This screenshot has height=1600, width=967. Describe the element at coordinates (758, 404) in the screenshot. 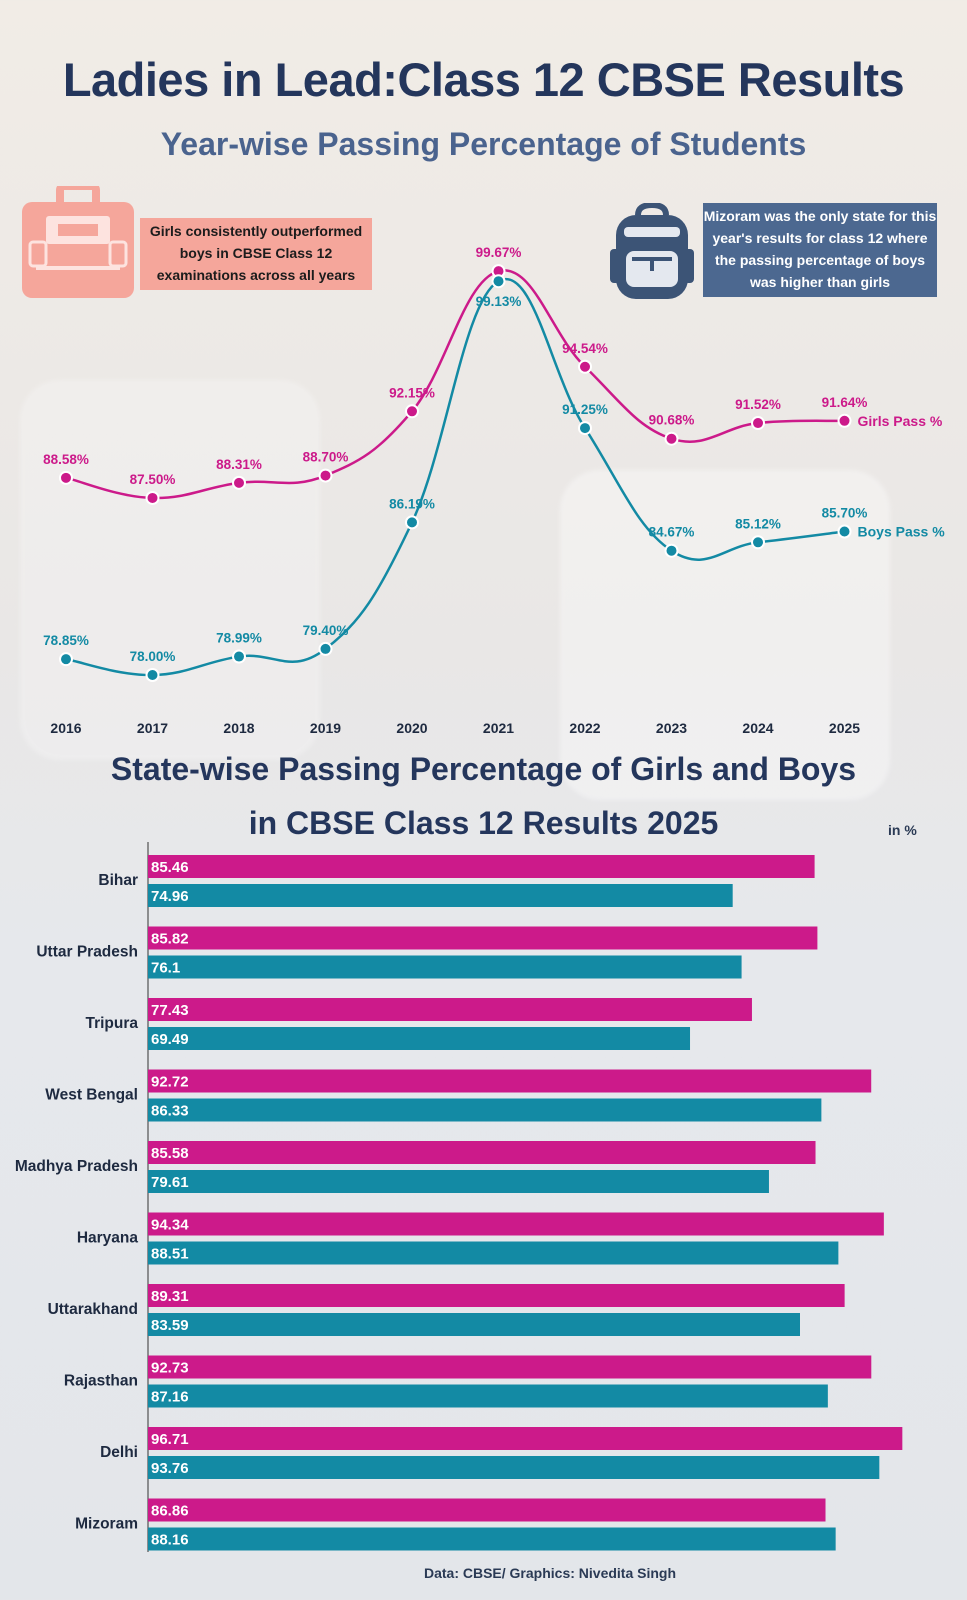

I see `data-label: 91.52%` at that location.